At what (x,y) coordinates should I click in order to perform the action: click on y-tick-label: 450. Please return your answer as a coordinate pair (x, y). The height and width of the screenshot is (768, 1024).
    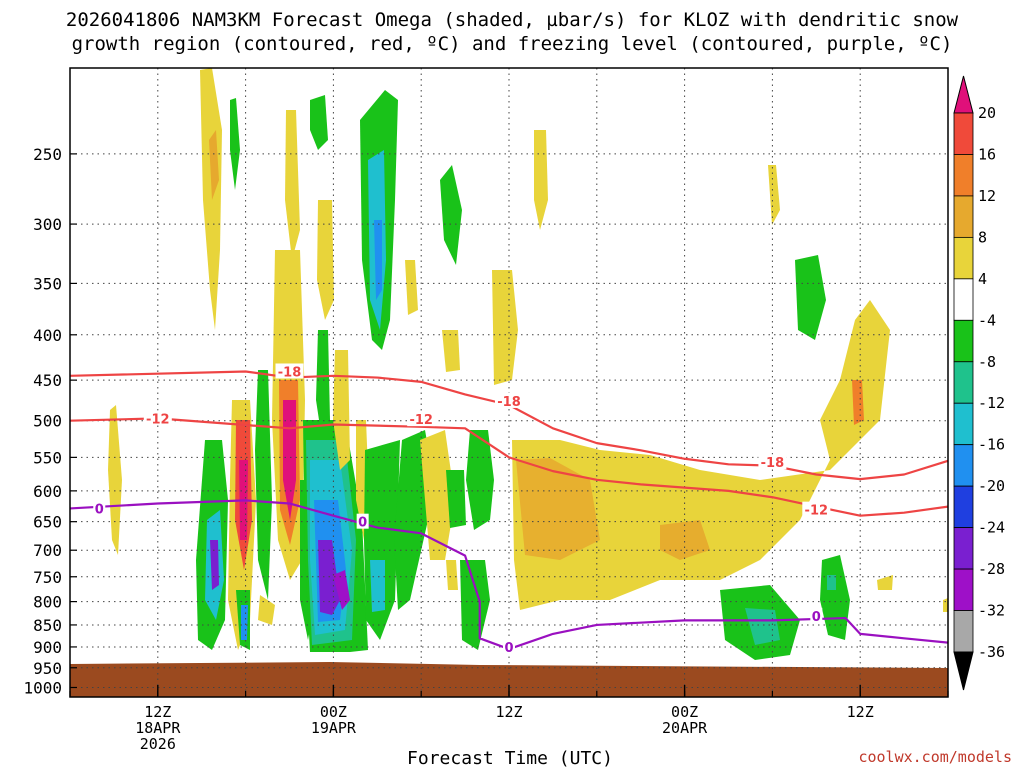
    Looking at the image, I should click on (47, 380).